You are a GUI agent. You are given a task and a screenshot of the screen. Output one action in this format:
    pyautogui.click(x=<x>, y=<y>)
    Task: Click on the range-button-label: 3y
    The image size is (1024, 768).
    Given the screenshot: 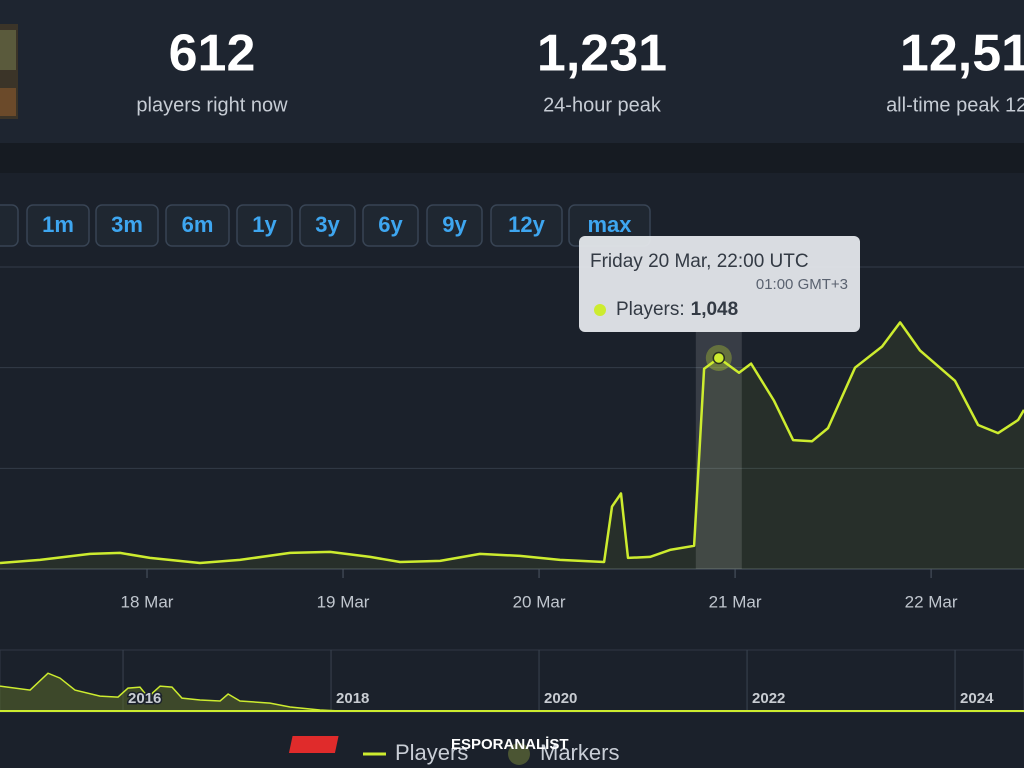 What is the action you would take?
    pyautogui.click(x=327, y=224)
    